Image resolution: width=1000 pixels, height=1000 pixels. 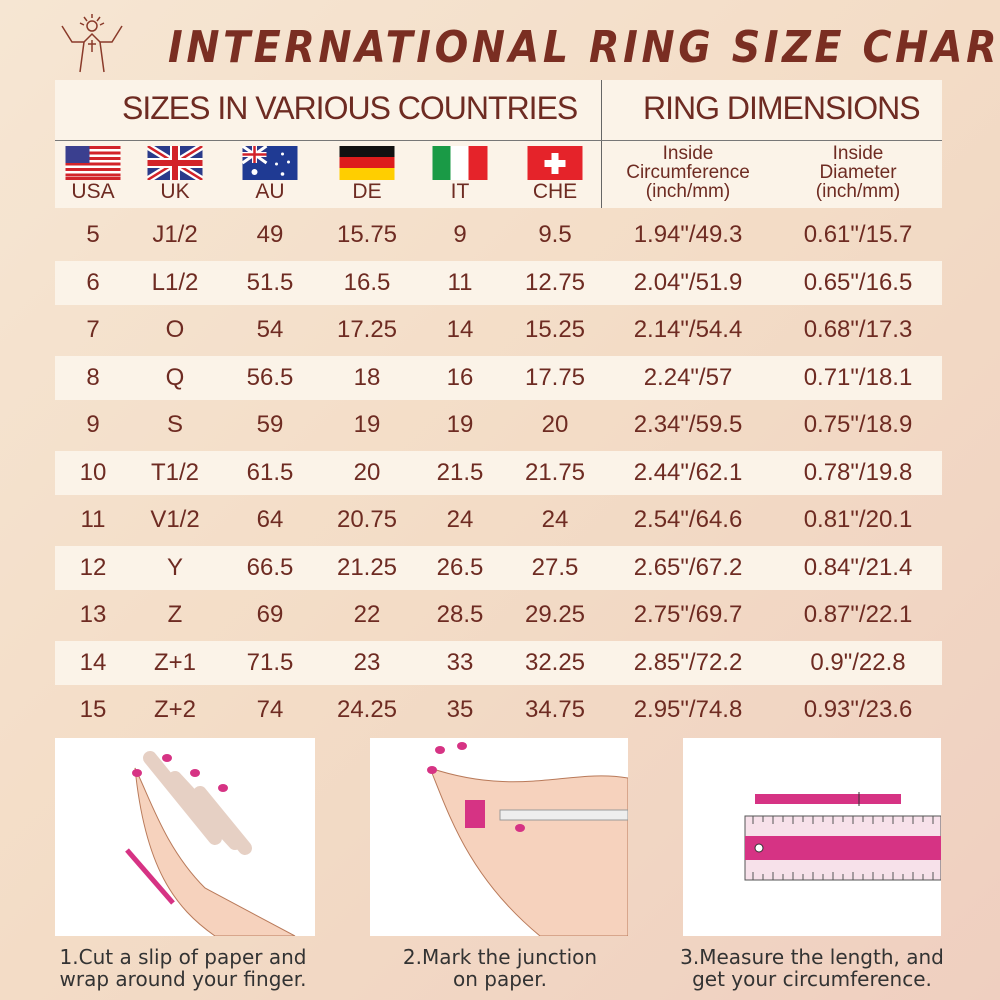 What do you see at coordinates (460, 709) in the screenshot?
I see `table-cell: 35` at bounding box center [460, 709].